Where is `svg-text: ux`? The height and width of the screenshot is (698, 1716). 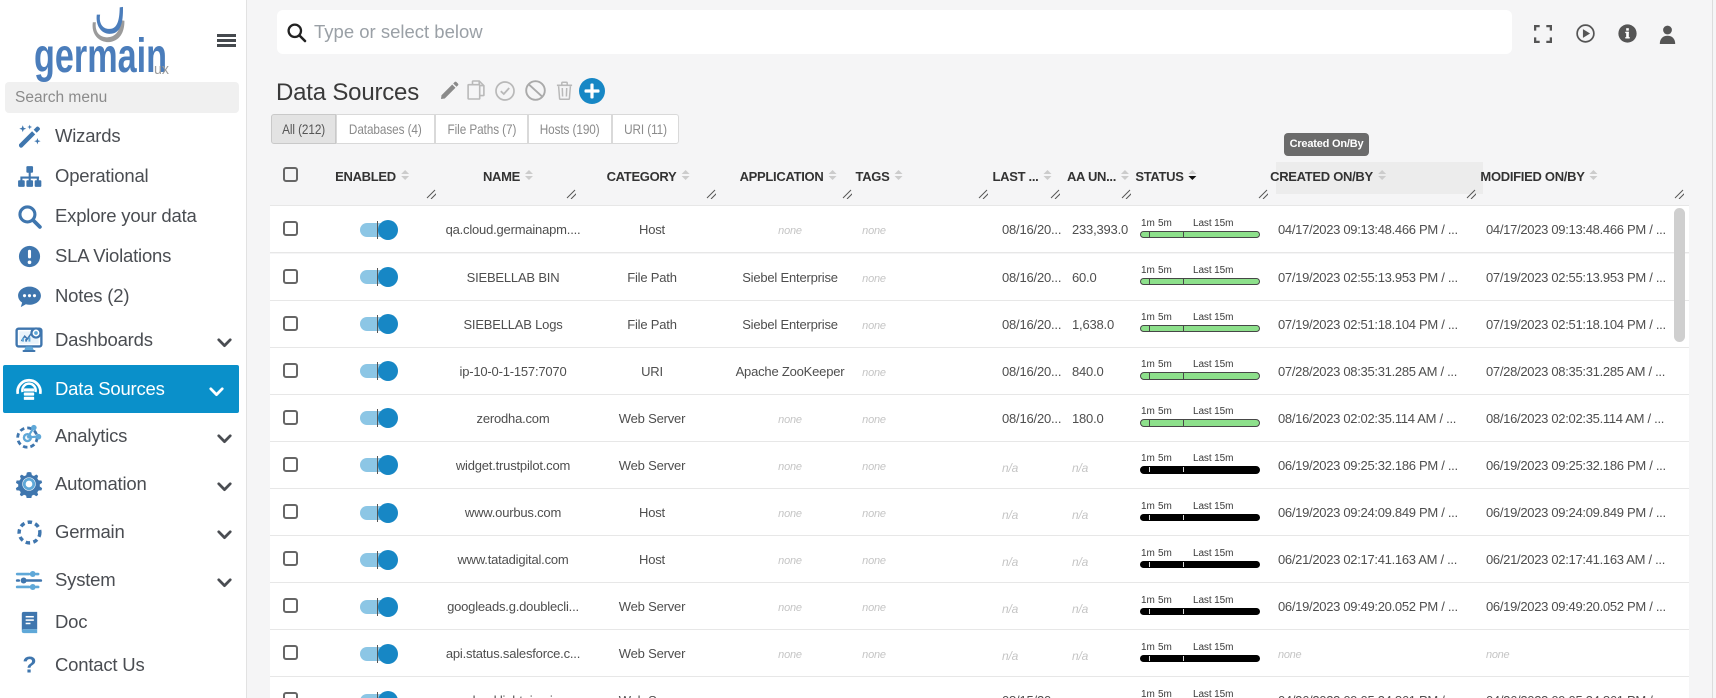 svg-text: ux is located at coordinates (161, 69).